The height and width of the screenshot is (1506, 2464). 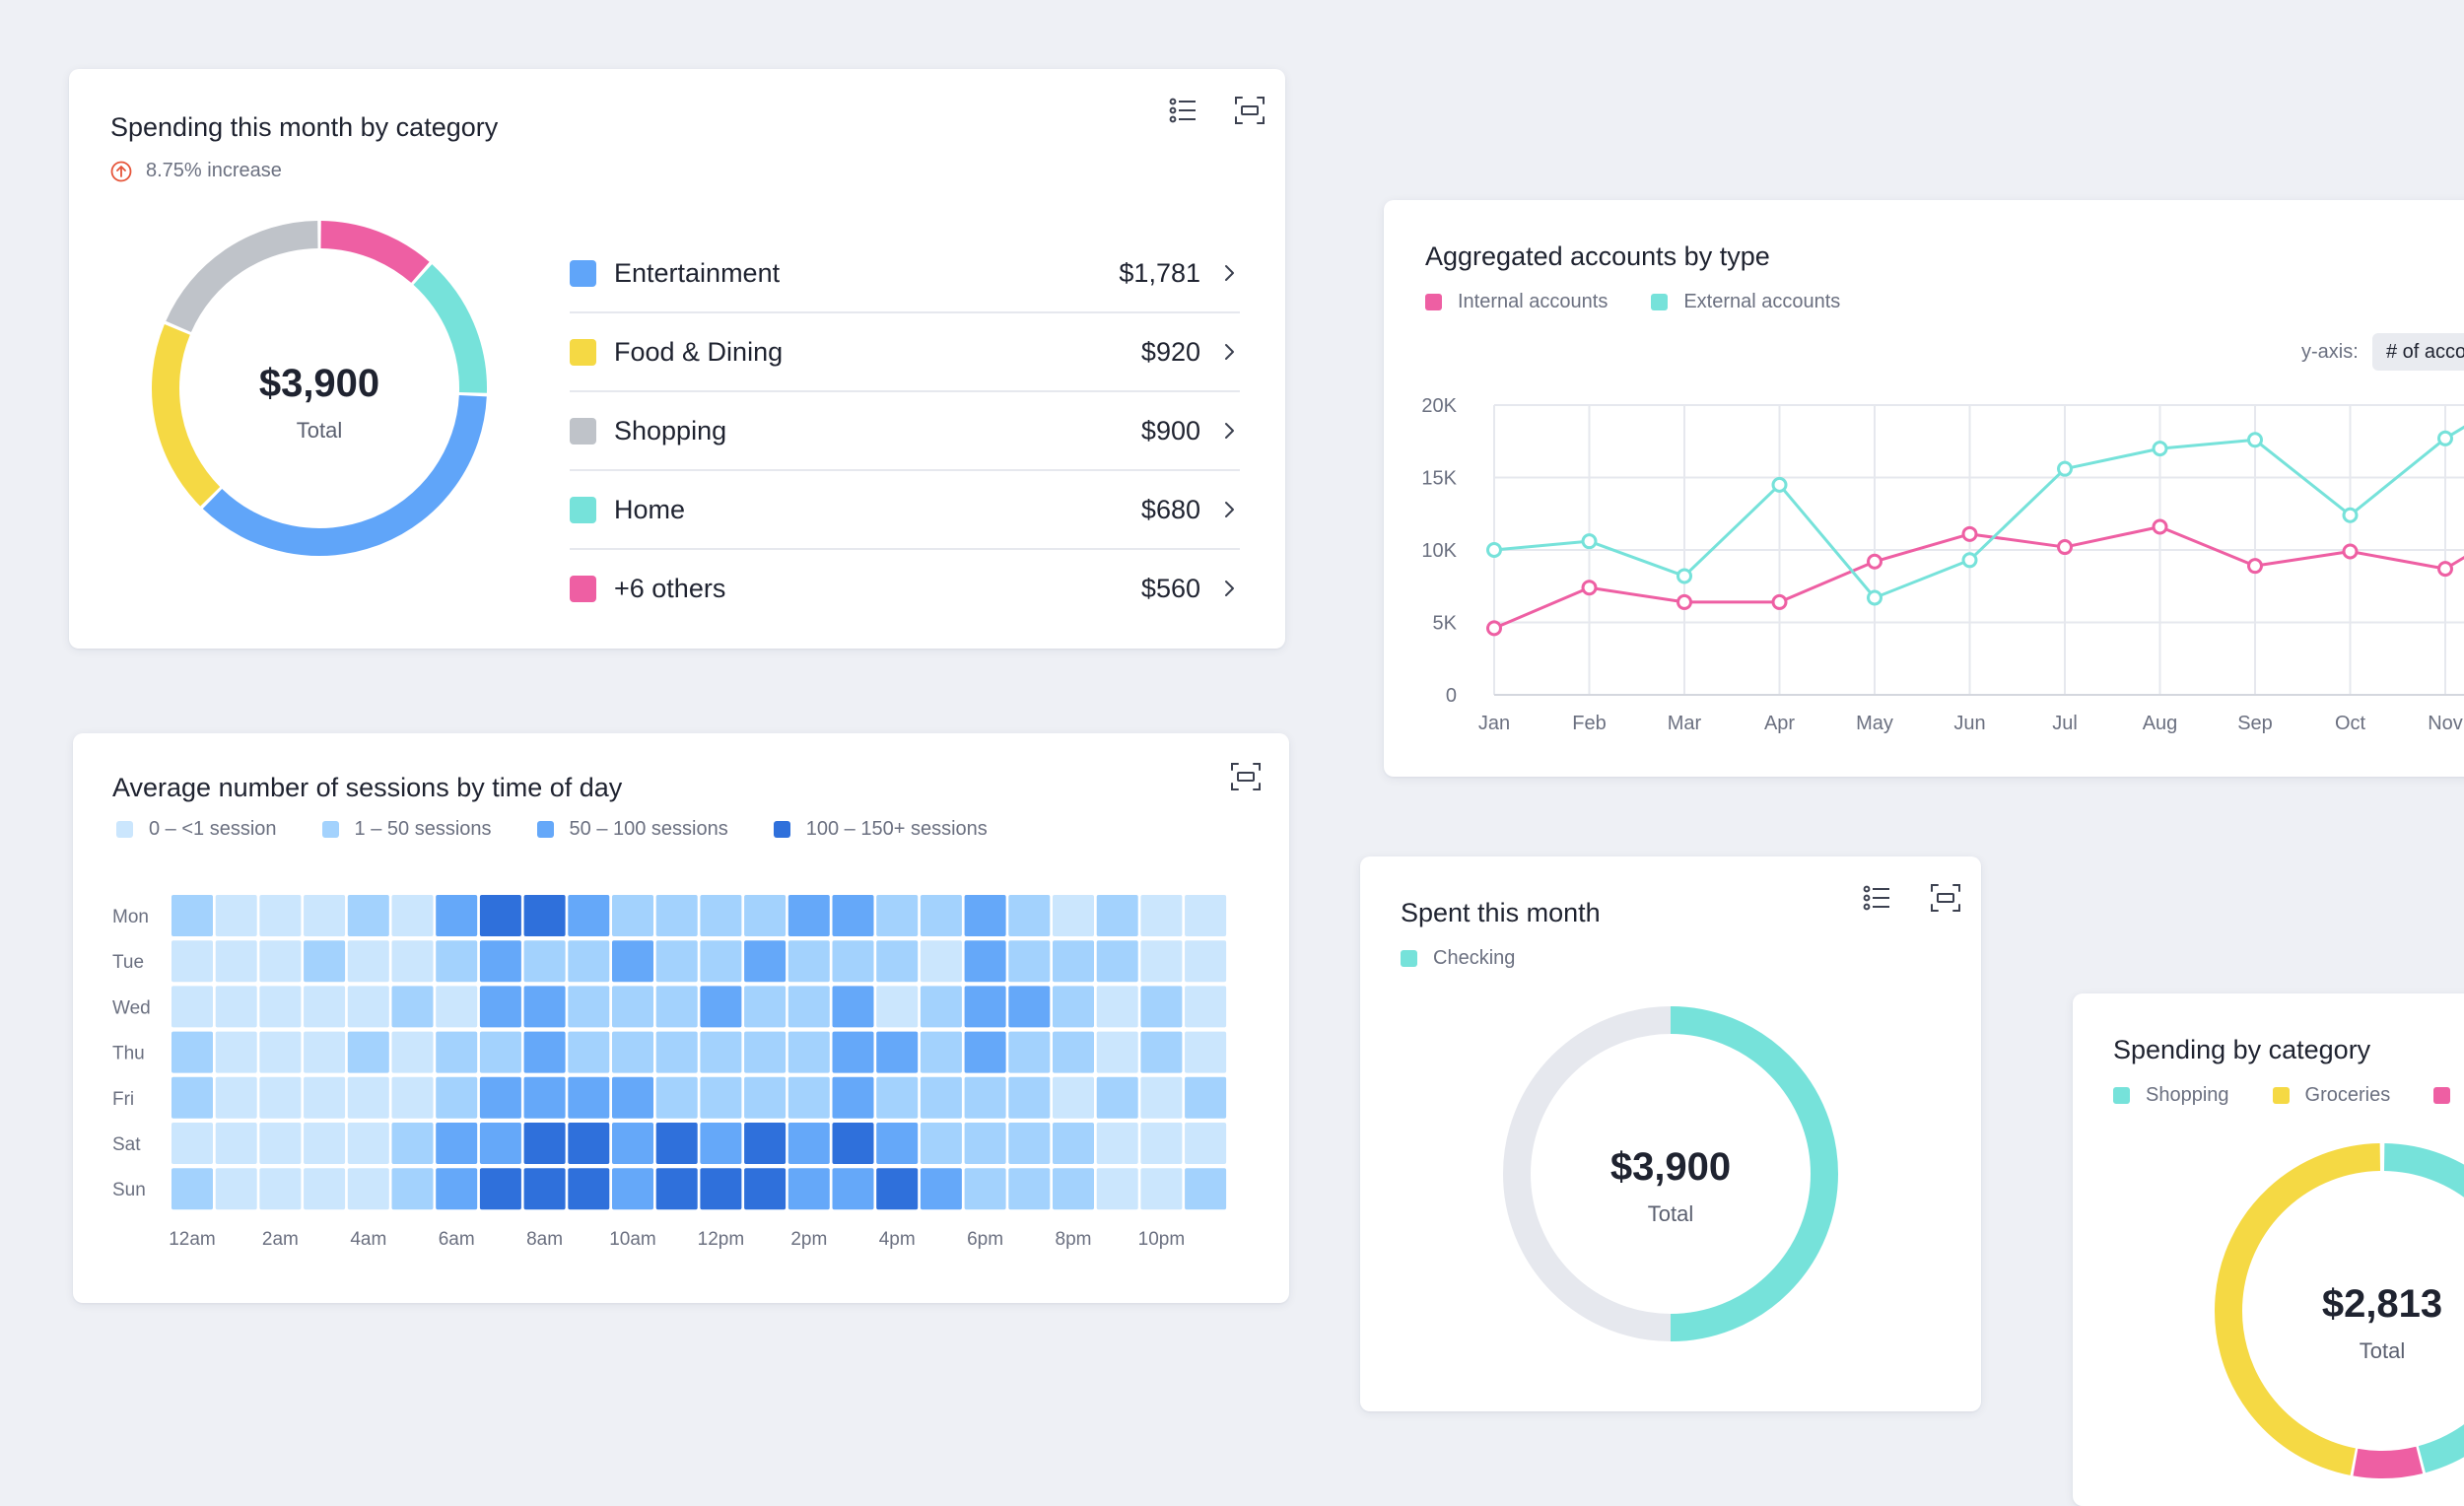 I want to click on x-tick-label: May, so click(x=1874, y=723).